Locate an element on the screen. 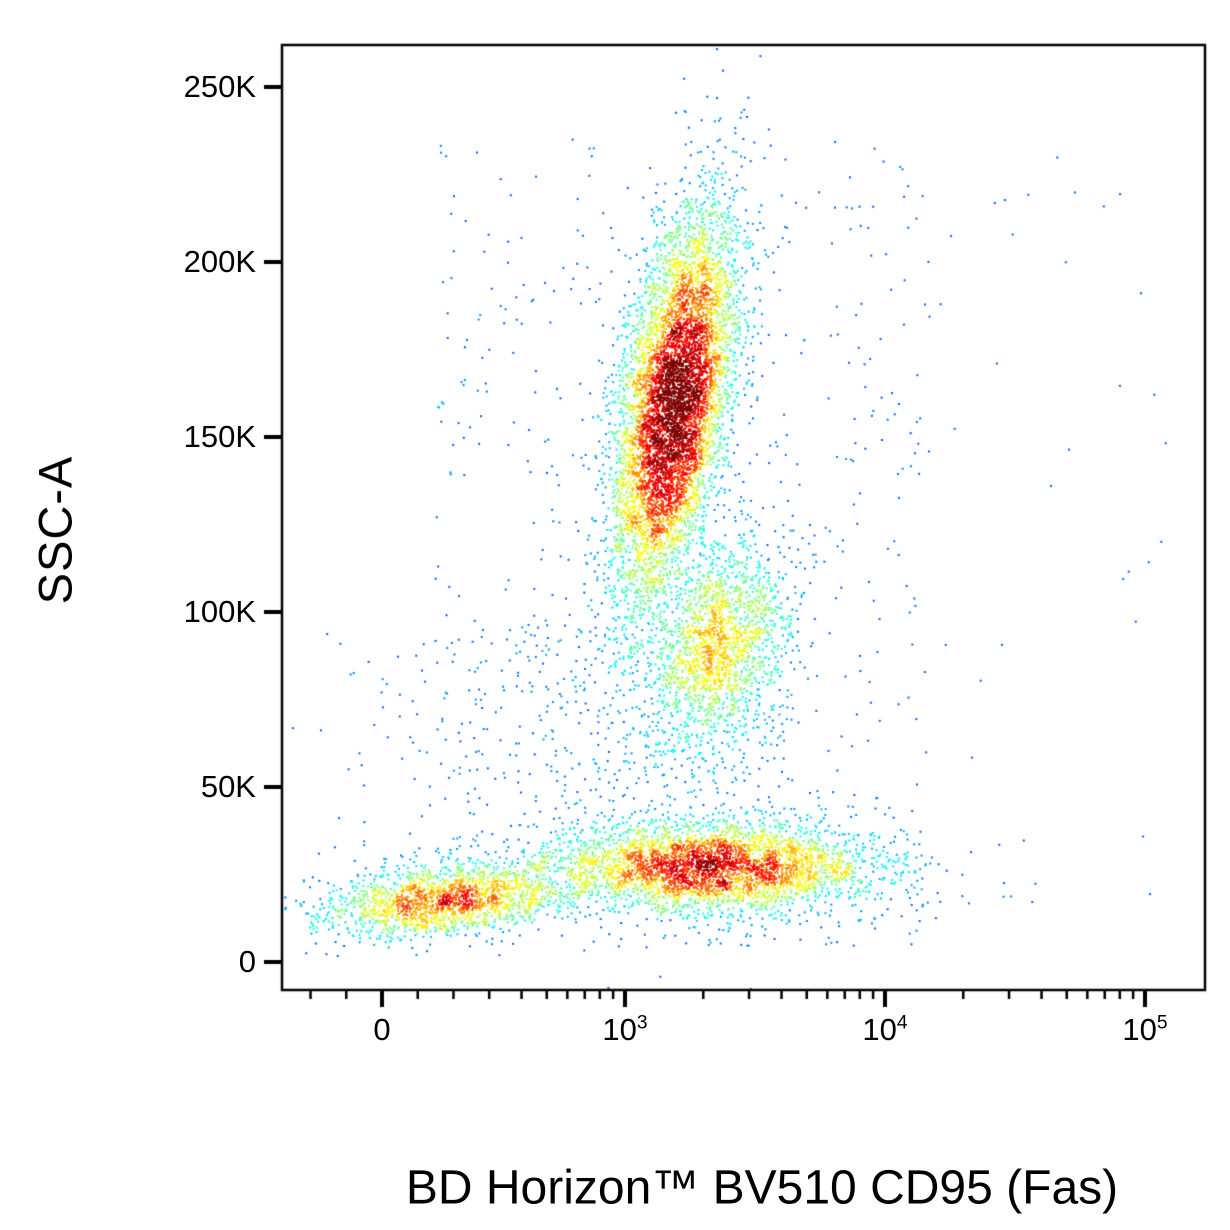  y-tick-label: 100K is located at coordinates (219, 611).